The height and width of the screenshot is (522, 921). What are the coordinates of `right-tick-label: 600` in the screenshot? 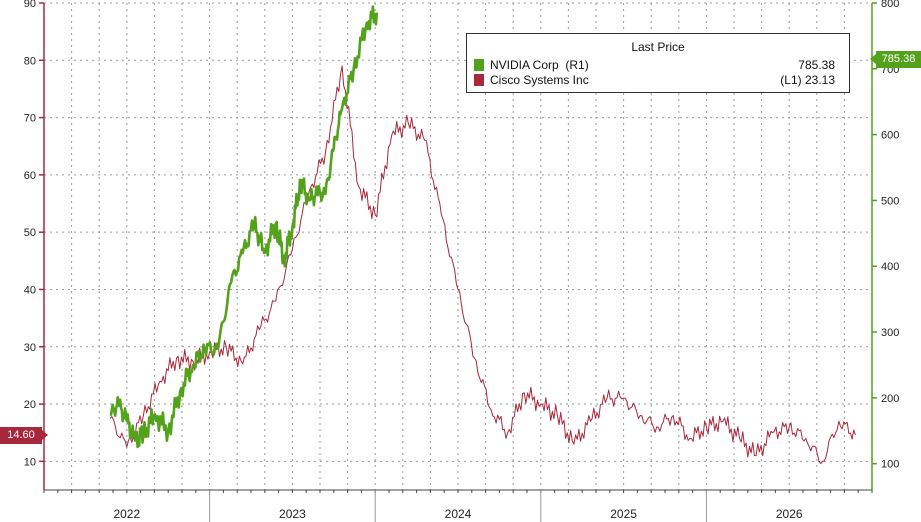 It's located at (890, 136).